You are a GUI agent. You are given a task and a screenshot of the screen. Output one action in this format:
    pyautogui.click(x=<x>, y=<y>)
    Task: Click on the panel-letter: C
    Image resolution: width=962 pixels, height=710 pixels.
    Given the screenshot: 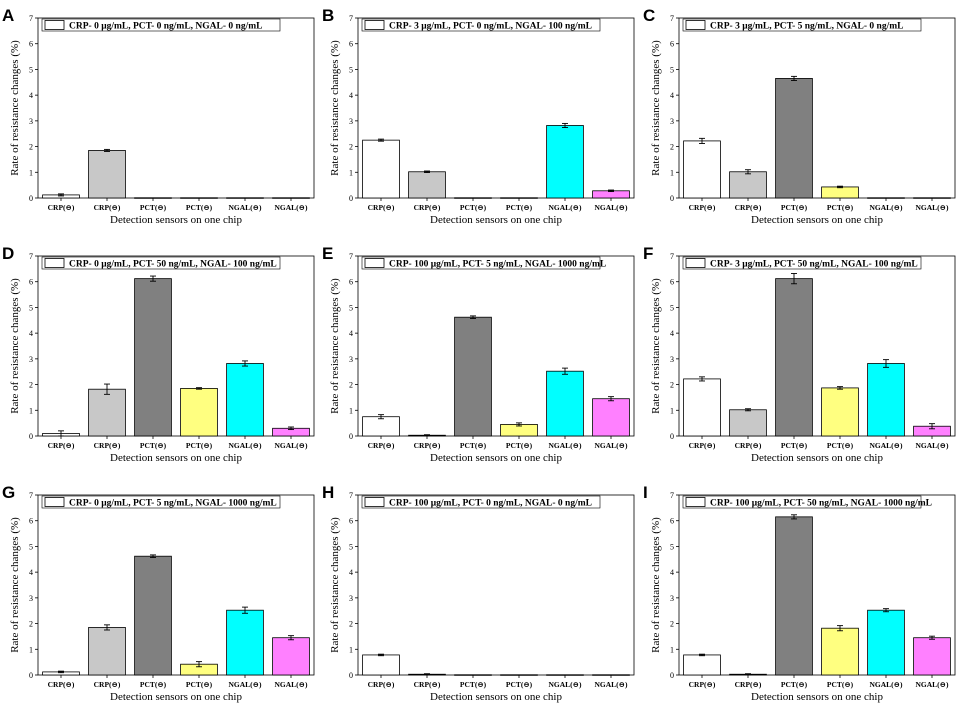 What is the action you would take?
    pyautogui.click(x=649, y=15)
    